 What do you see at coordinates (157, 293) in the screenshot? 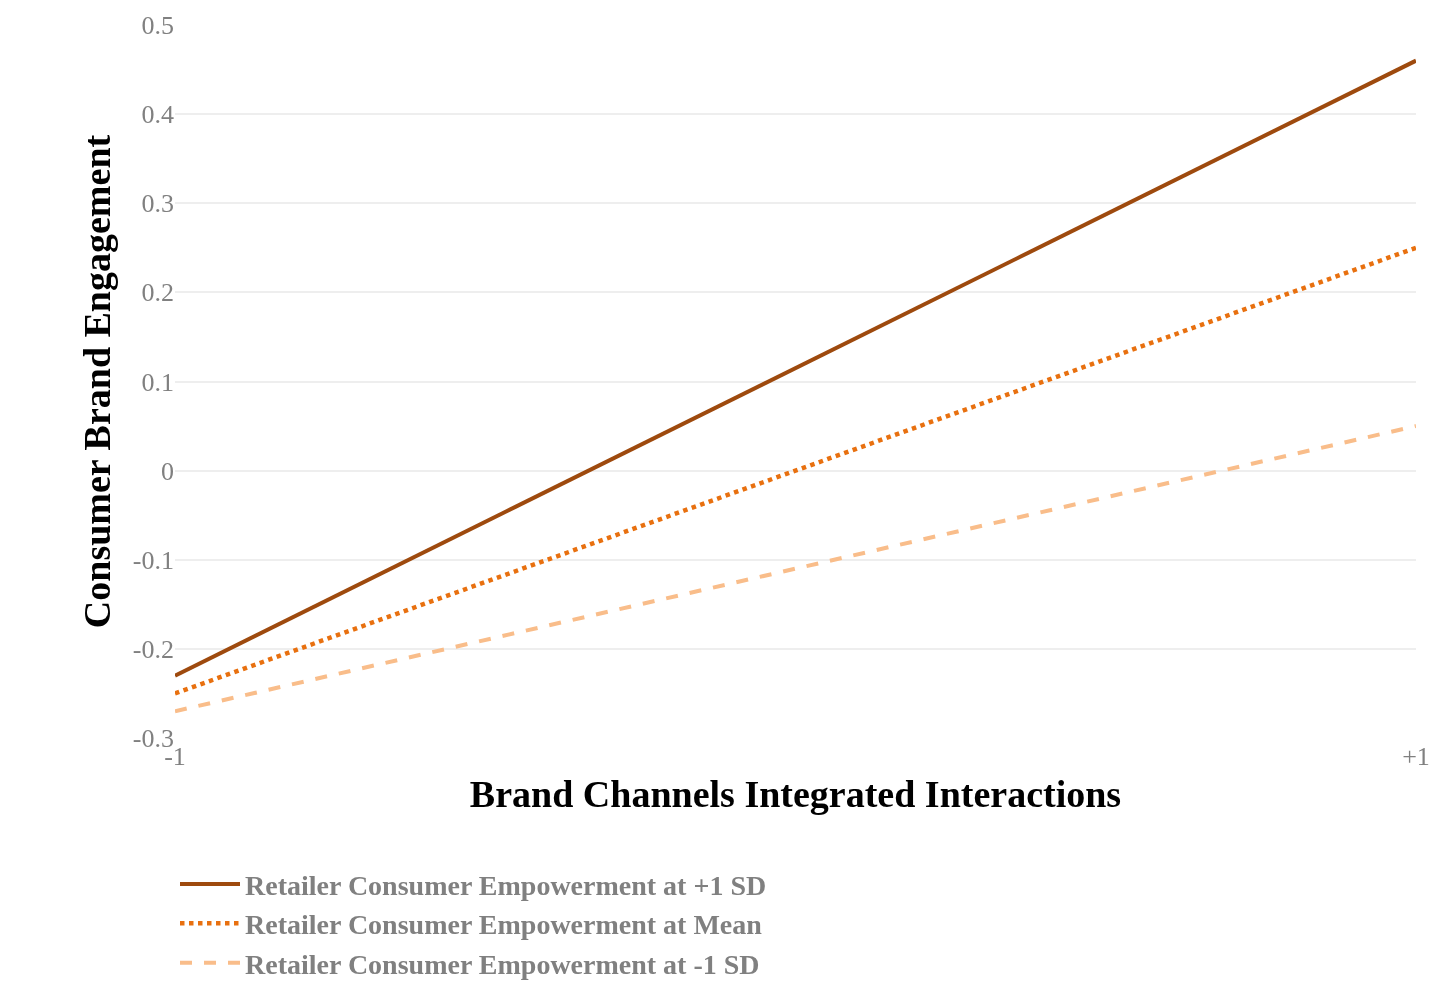
I see `y-tick-label: 0.2` at bounding box center [157, 293].